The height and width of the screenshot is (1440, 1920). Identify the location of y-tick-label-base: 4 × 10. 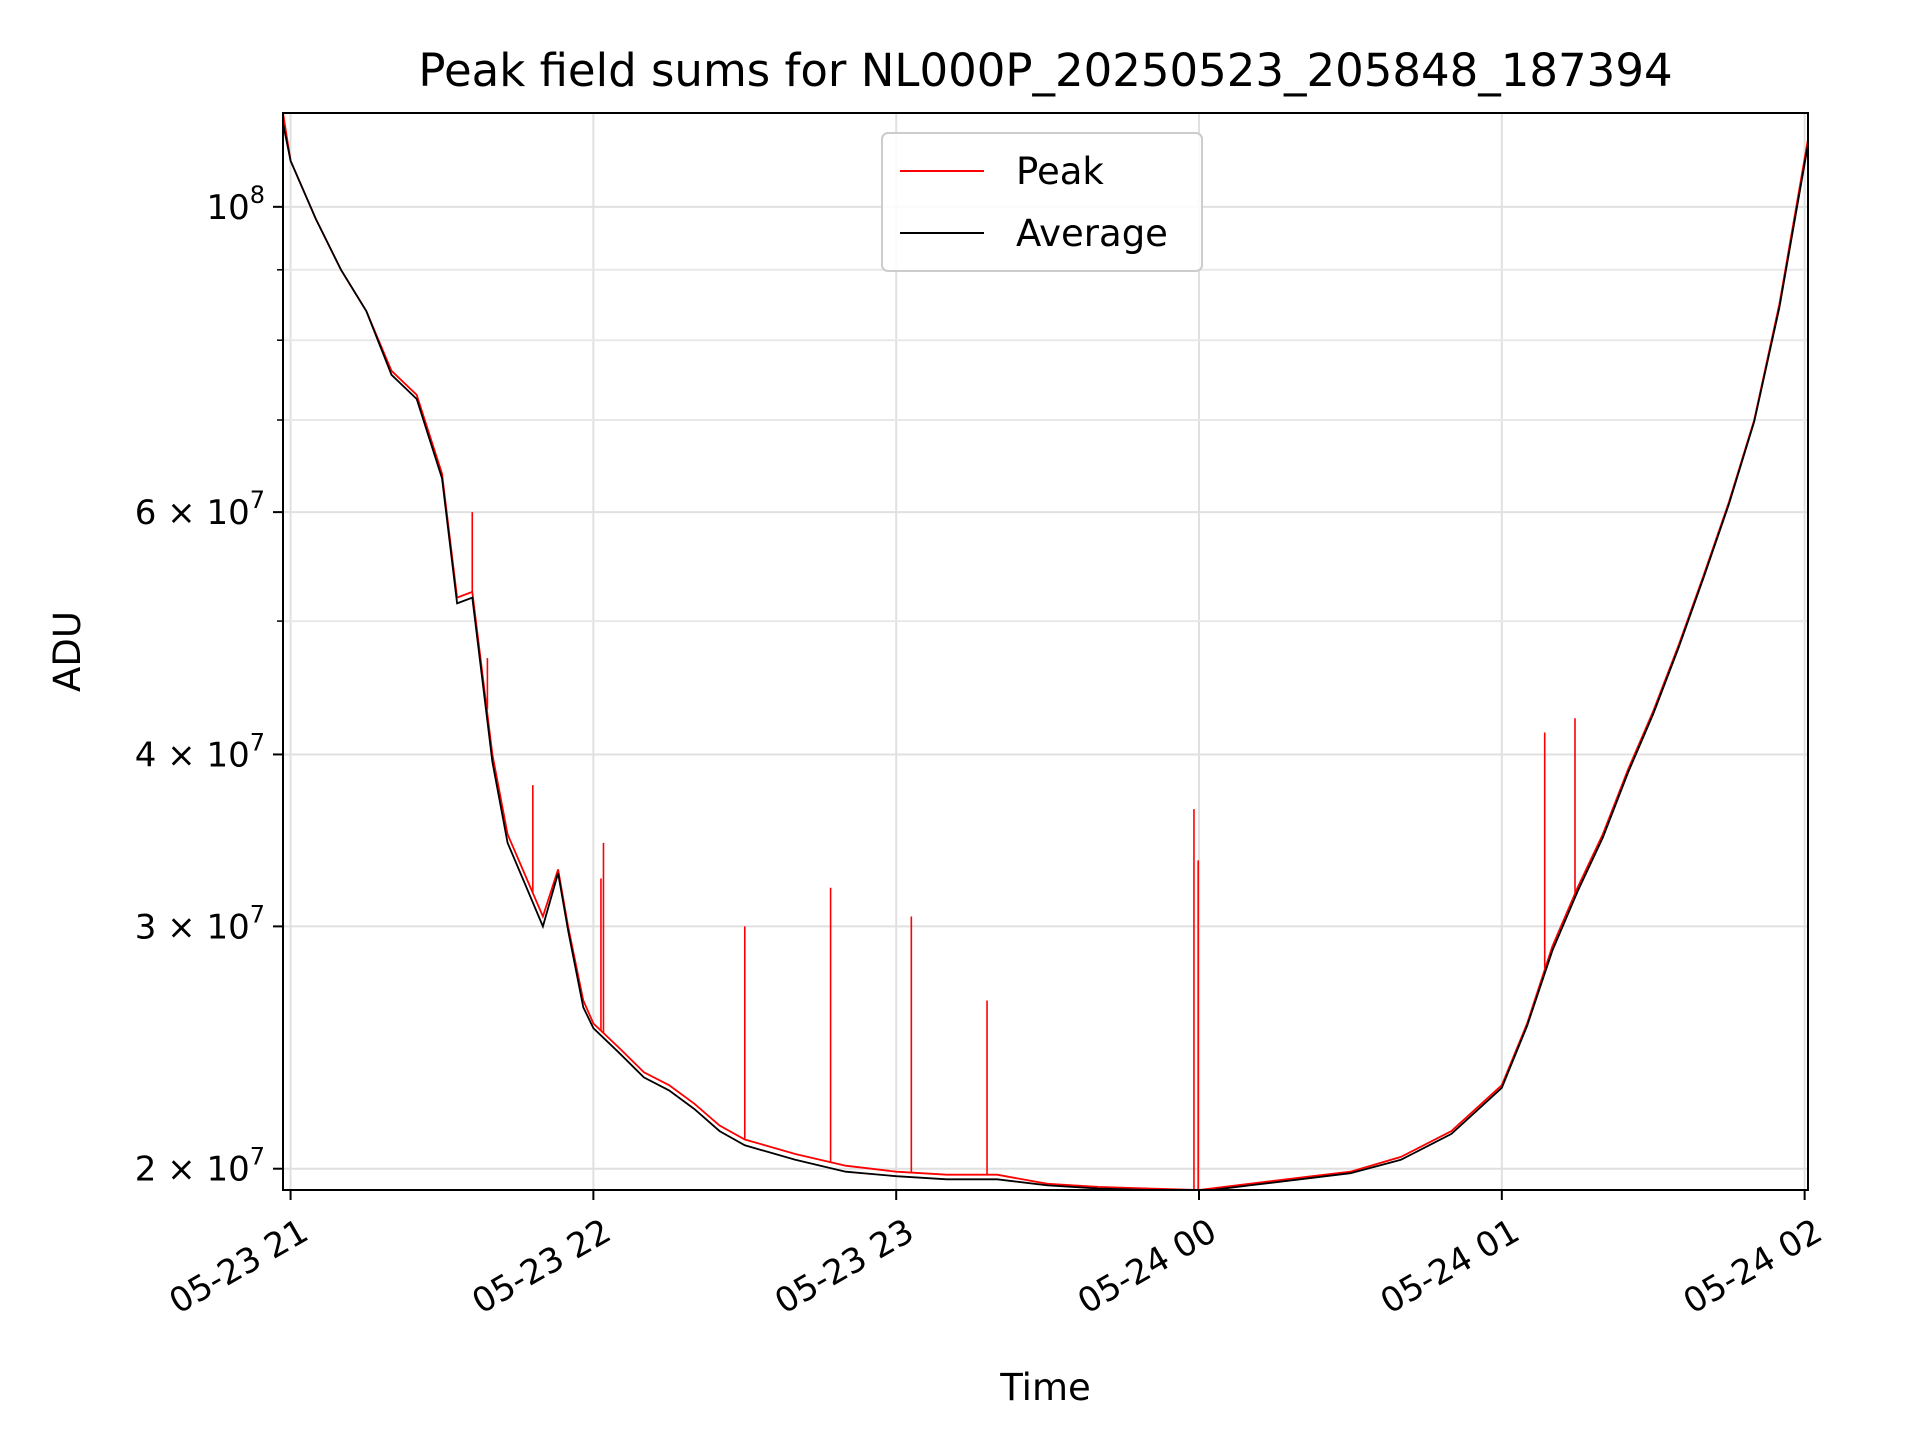
(192, 755).